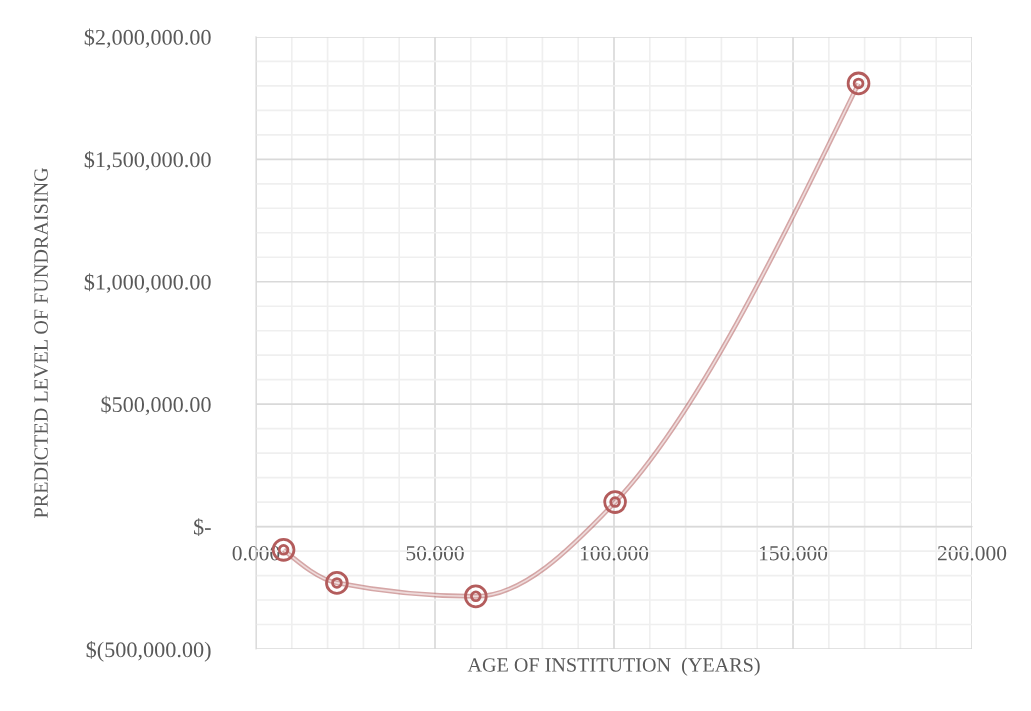 The image size is (1031, 711). Describe the element at coordinates (202, 527) in the screenshot. I see `y-tick-label: $-` at that location.